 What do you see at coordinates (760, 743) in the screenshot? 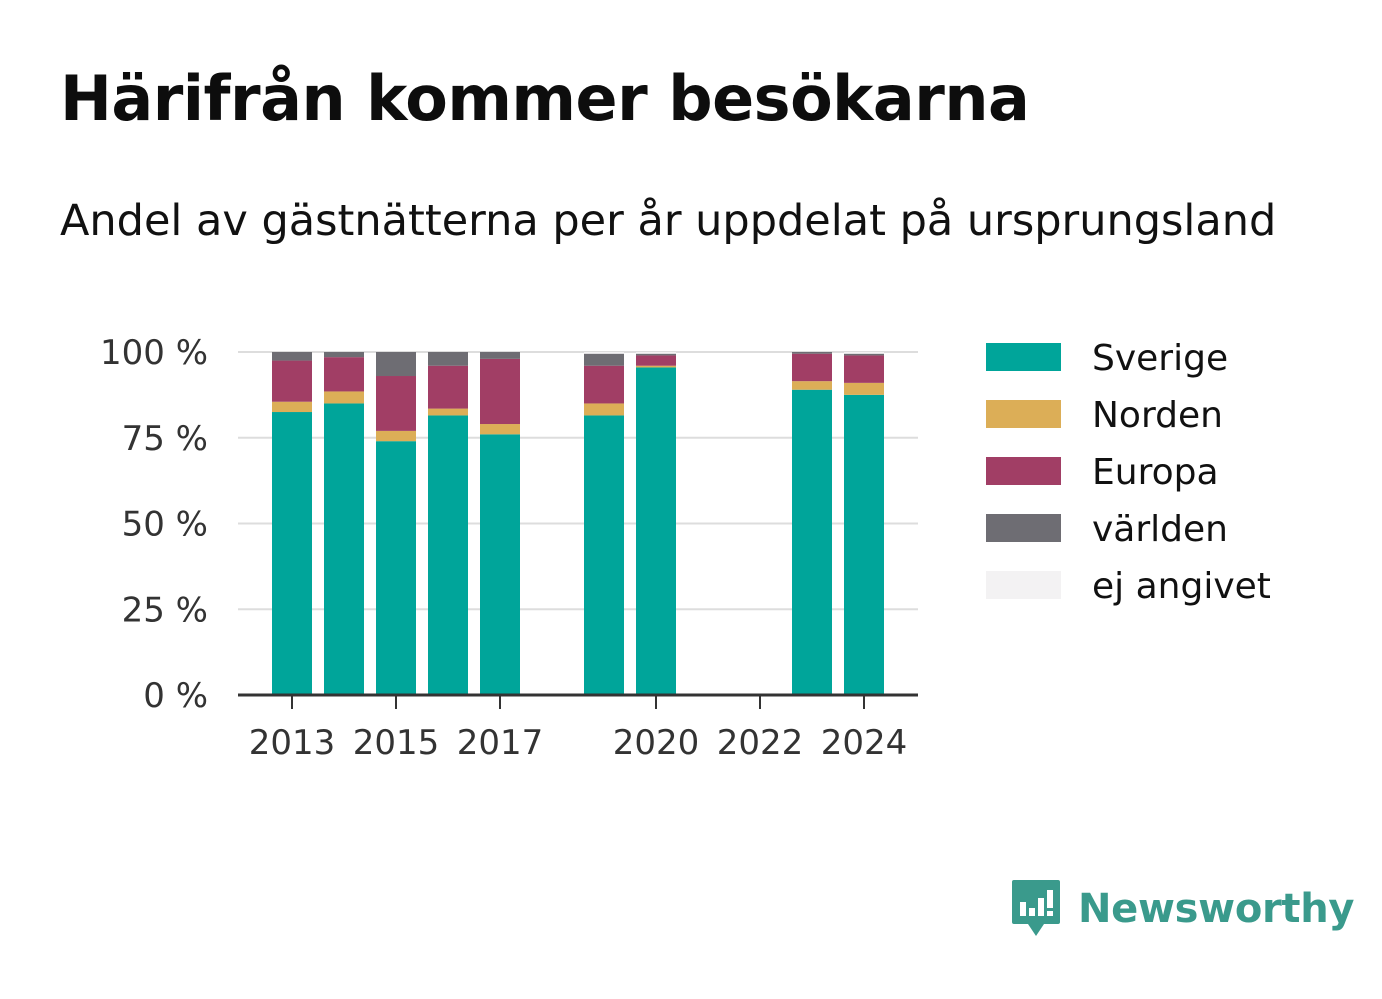
I see `x-tick-label: 2022` at bounding box center [760, 743].